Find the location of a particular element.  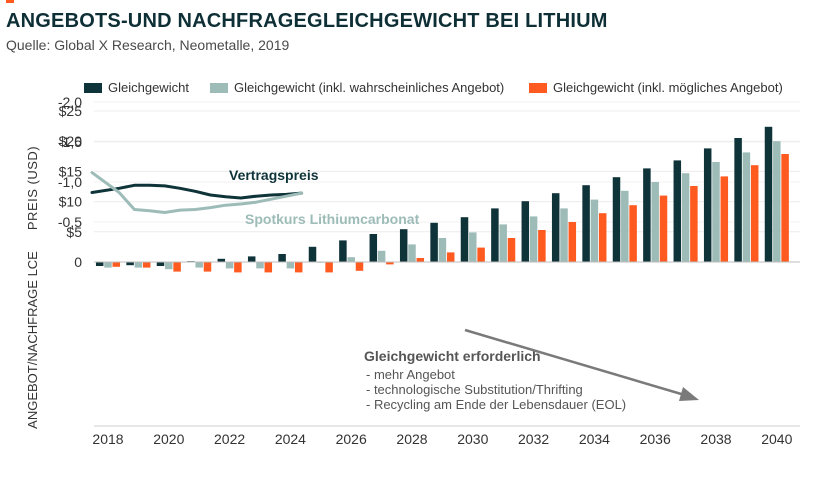

y-tick-label: -2,0 is located at coordinates (70, 102).